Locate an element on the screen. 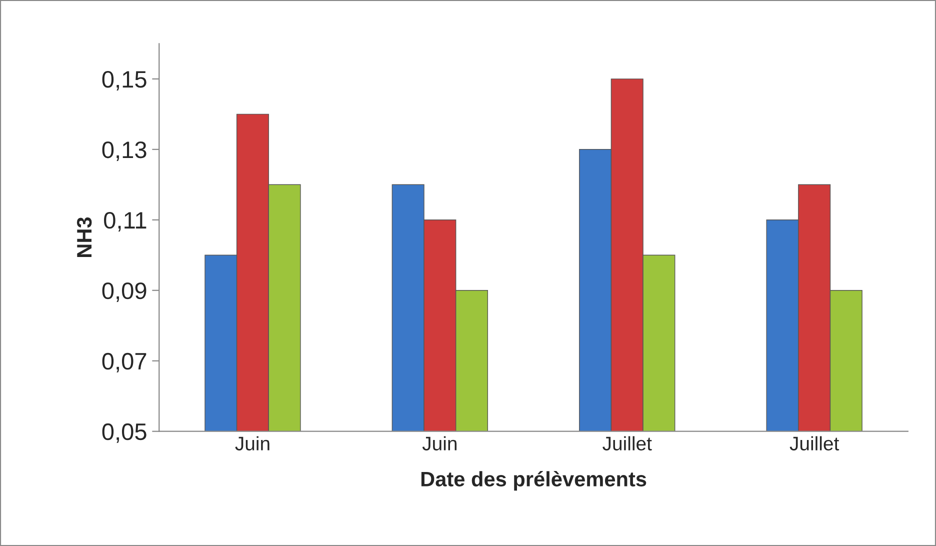 The image size is (936, 546). y-tick-label: 0,09 is located at coordinates (124, 292).